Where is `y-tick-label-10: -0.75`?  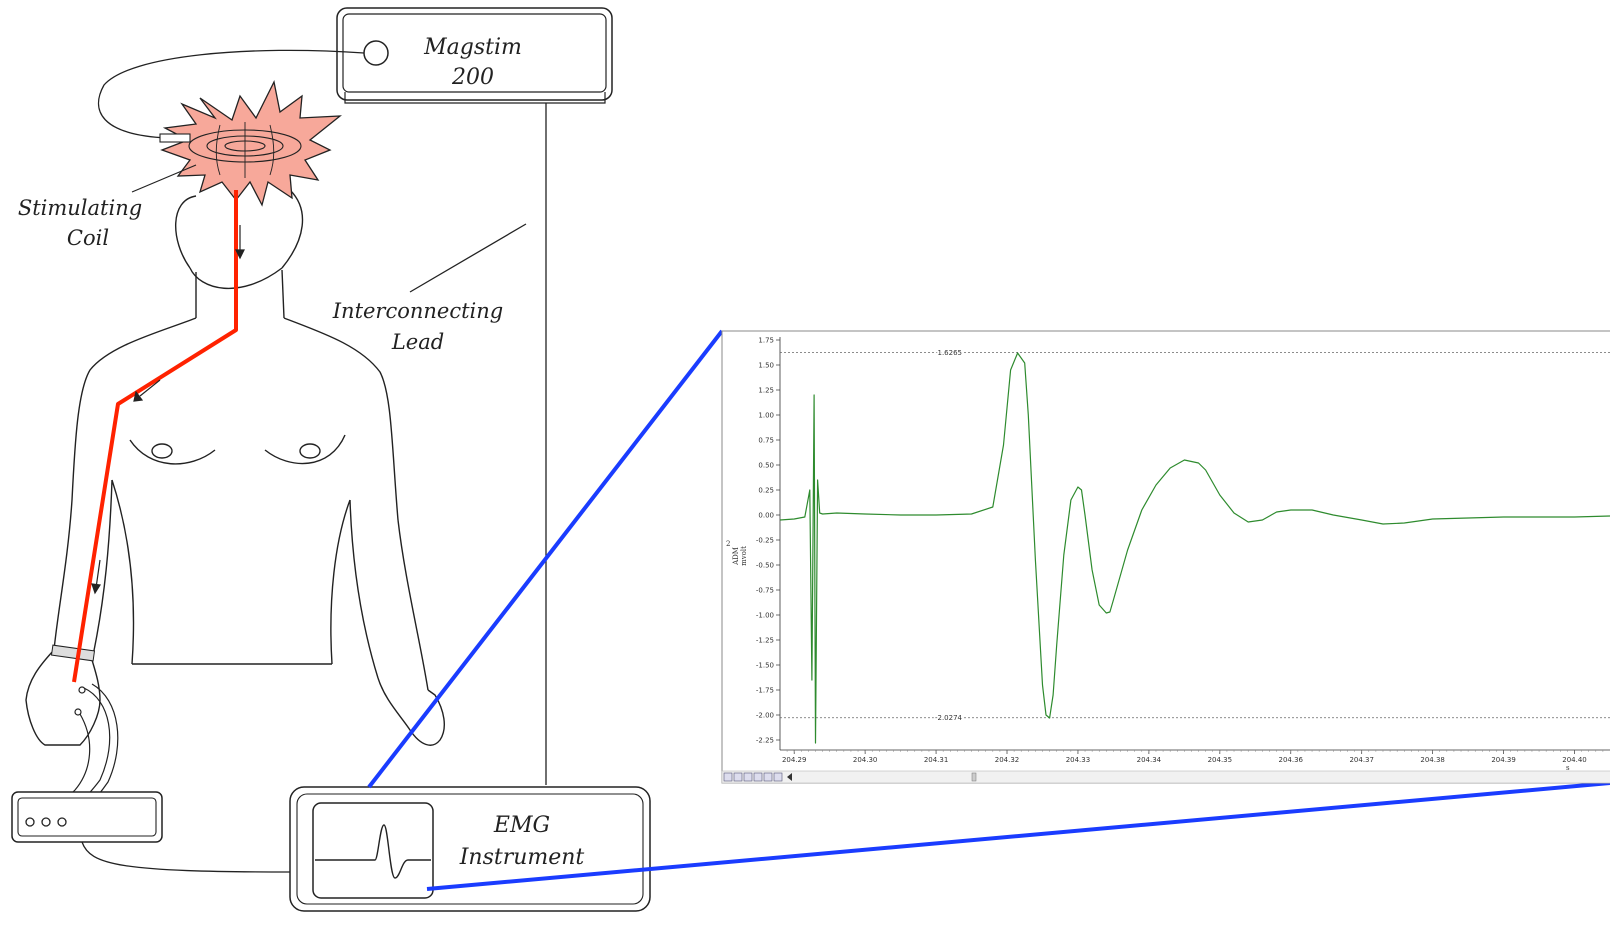 y-tick-label-10: -0.75 is located at coordinates (765, 591).